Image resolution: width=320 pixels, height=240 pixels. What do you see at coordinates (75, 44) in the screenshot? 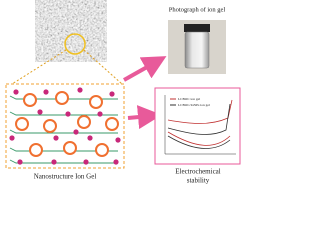
I see `highlight-circle` at bounding box center [75, 44].